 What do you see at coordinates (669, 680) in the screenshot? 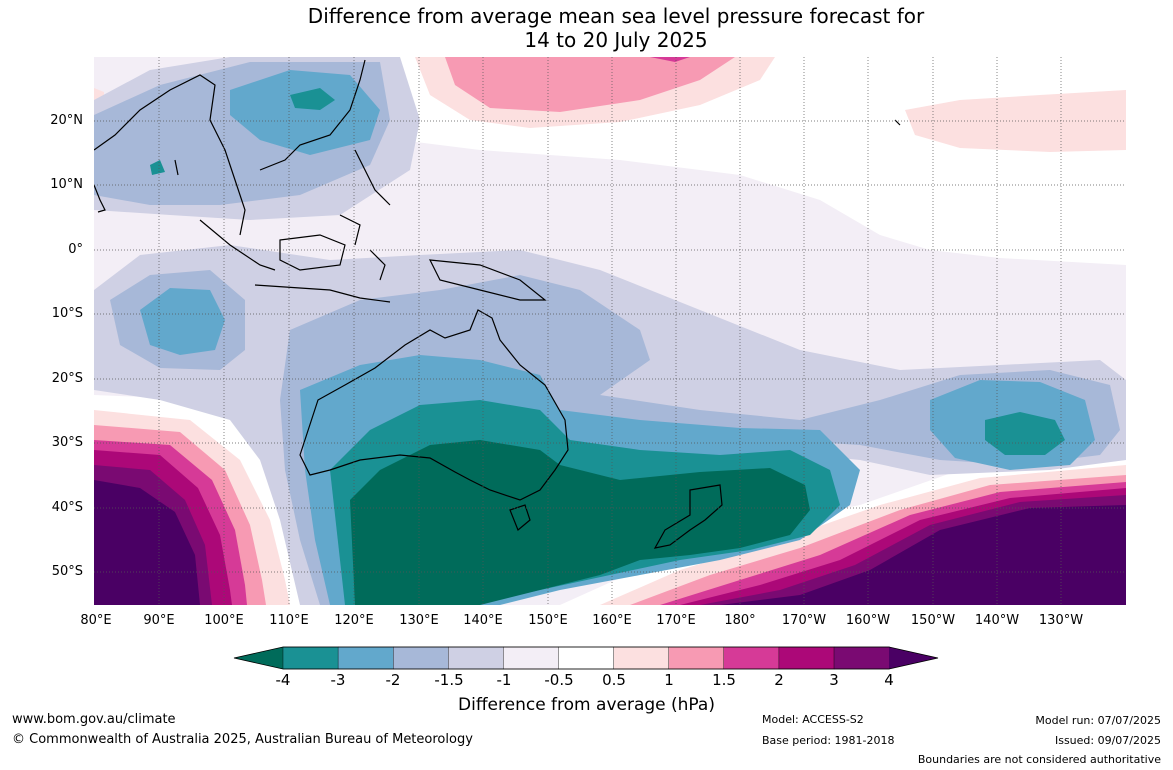
I see `colorbar-label: 1` at bounding box center [669, 680].